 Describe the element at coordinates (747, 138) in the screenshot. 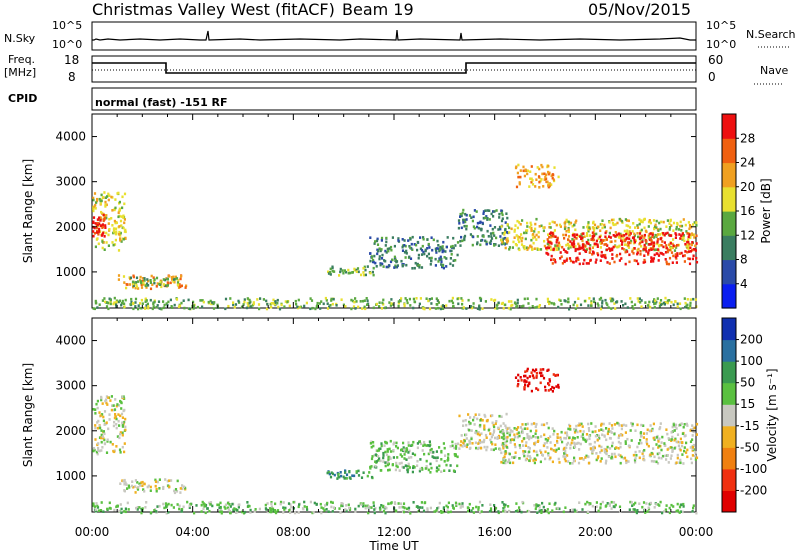

I see `power-colorbar-tick-label: 28` at that location.